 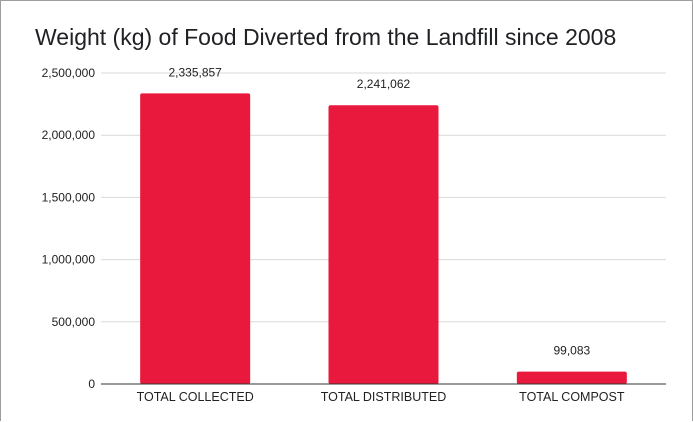 What do you see at coordinates (572, 397) in the screenshot?
I see `x-category-label: TOTAL COMPOST` at bounding box center [572, 397].